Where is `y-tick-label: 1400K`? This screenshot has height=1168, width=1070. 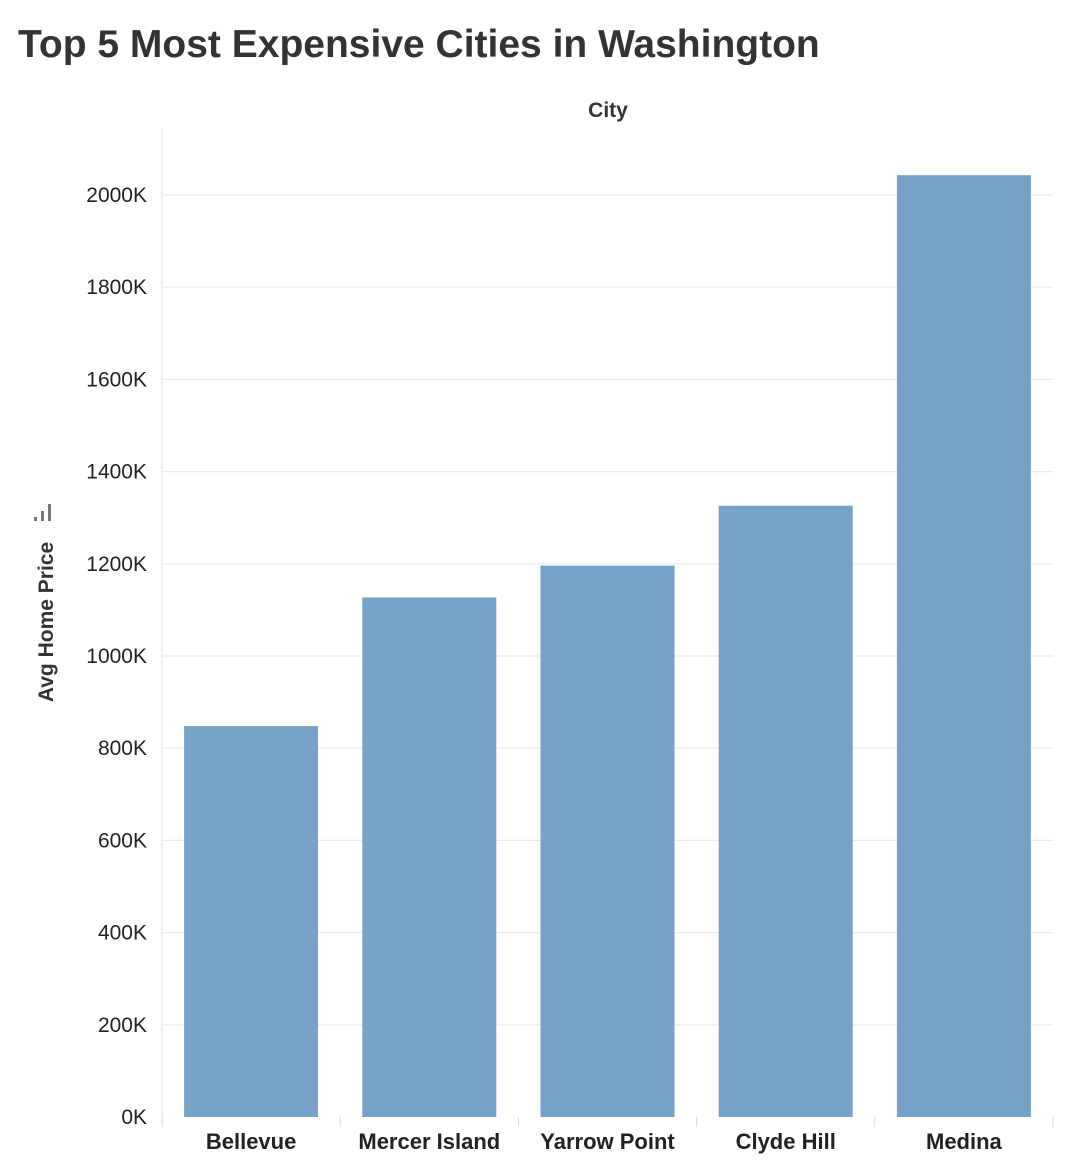 y-tick-label: 1400K is located at coordinates (116, 472).